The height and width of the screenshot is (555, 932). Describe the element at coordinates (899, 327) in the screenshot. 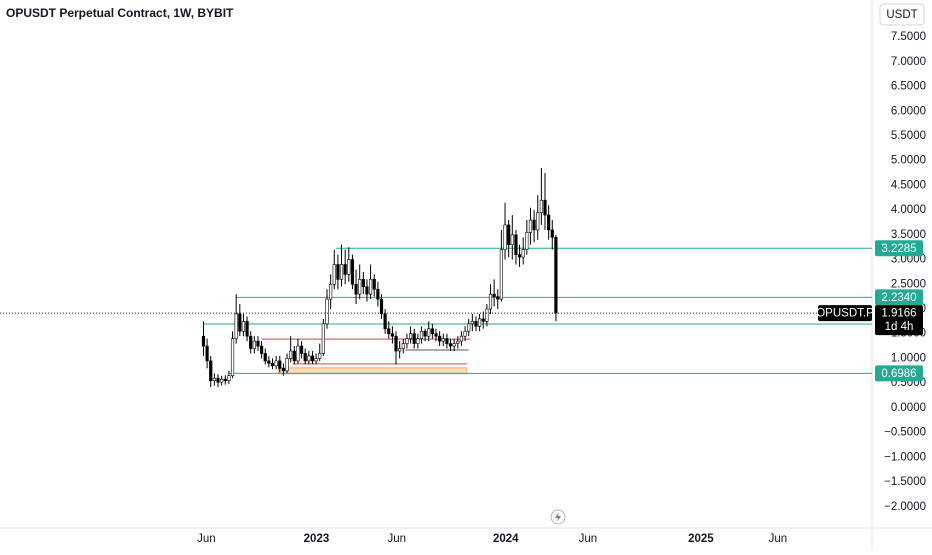

I see `countdown-label: 1d 4h` at that location.